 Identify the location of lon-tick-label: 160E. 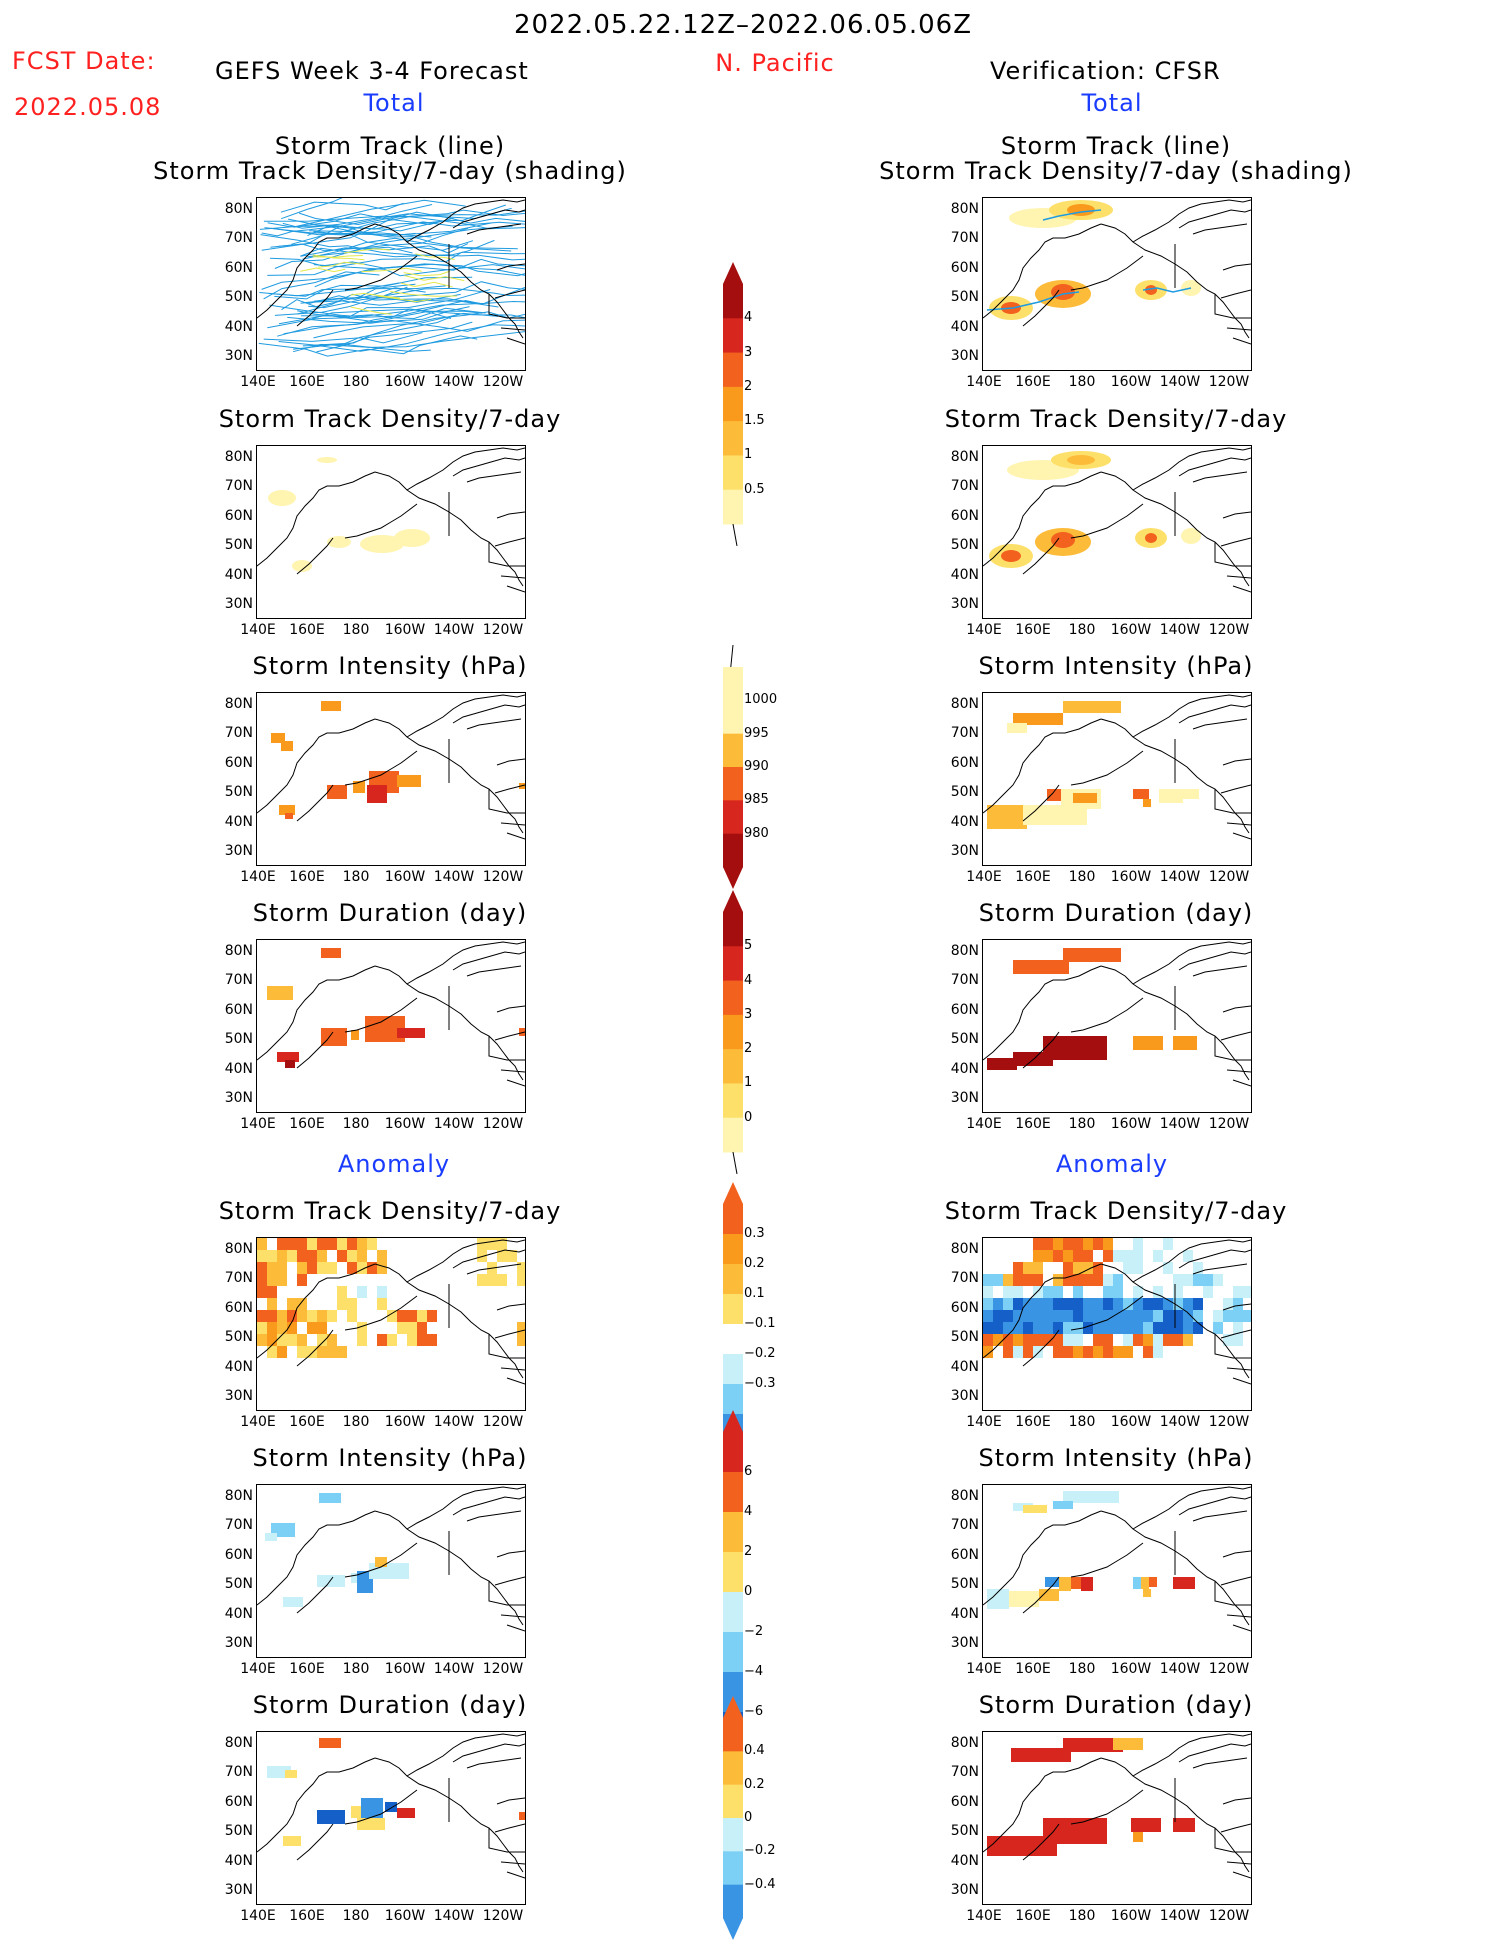
(307, 1124).